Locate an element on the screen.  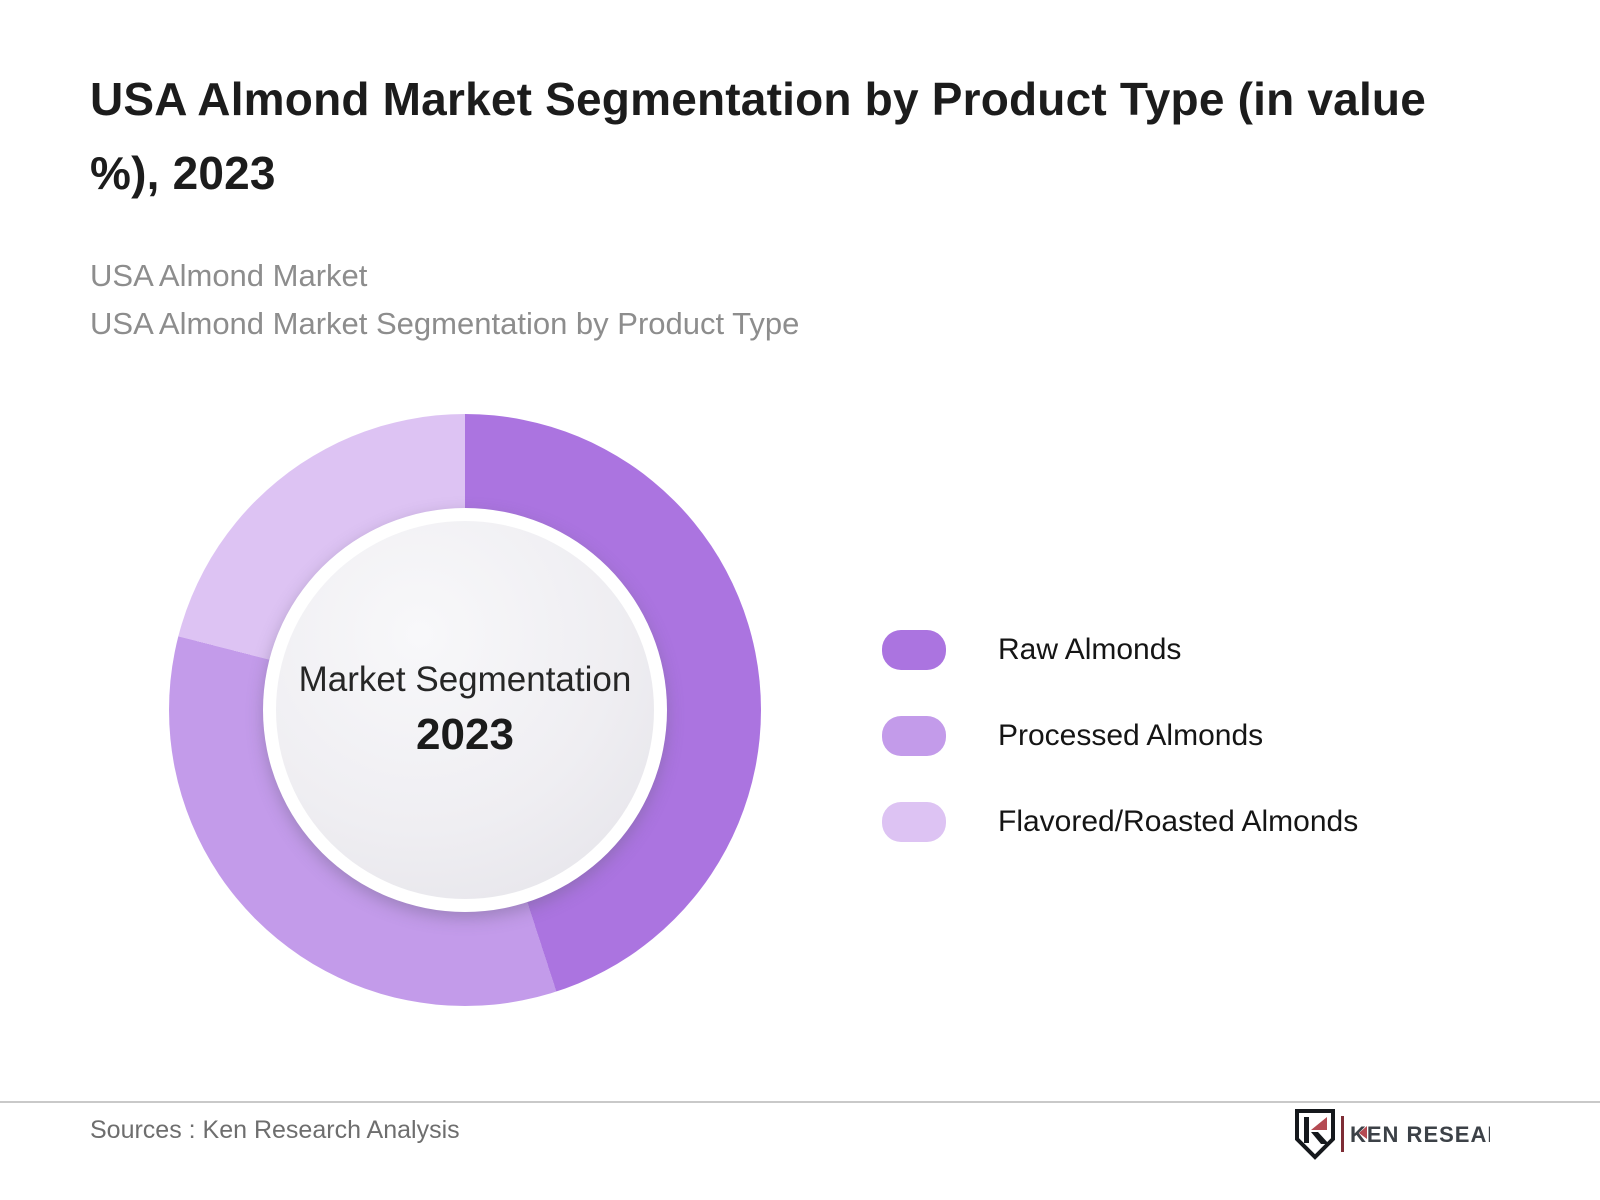
legend-item-processed-almonds: Processed Almonds is located at coordinates (1120, 736).